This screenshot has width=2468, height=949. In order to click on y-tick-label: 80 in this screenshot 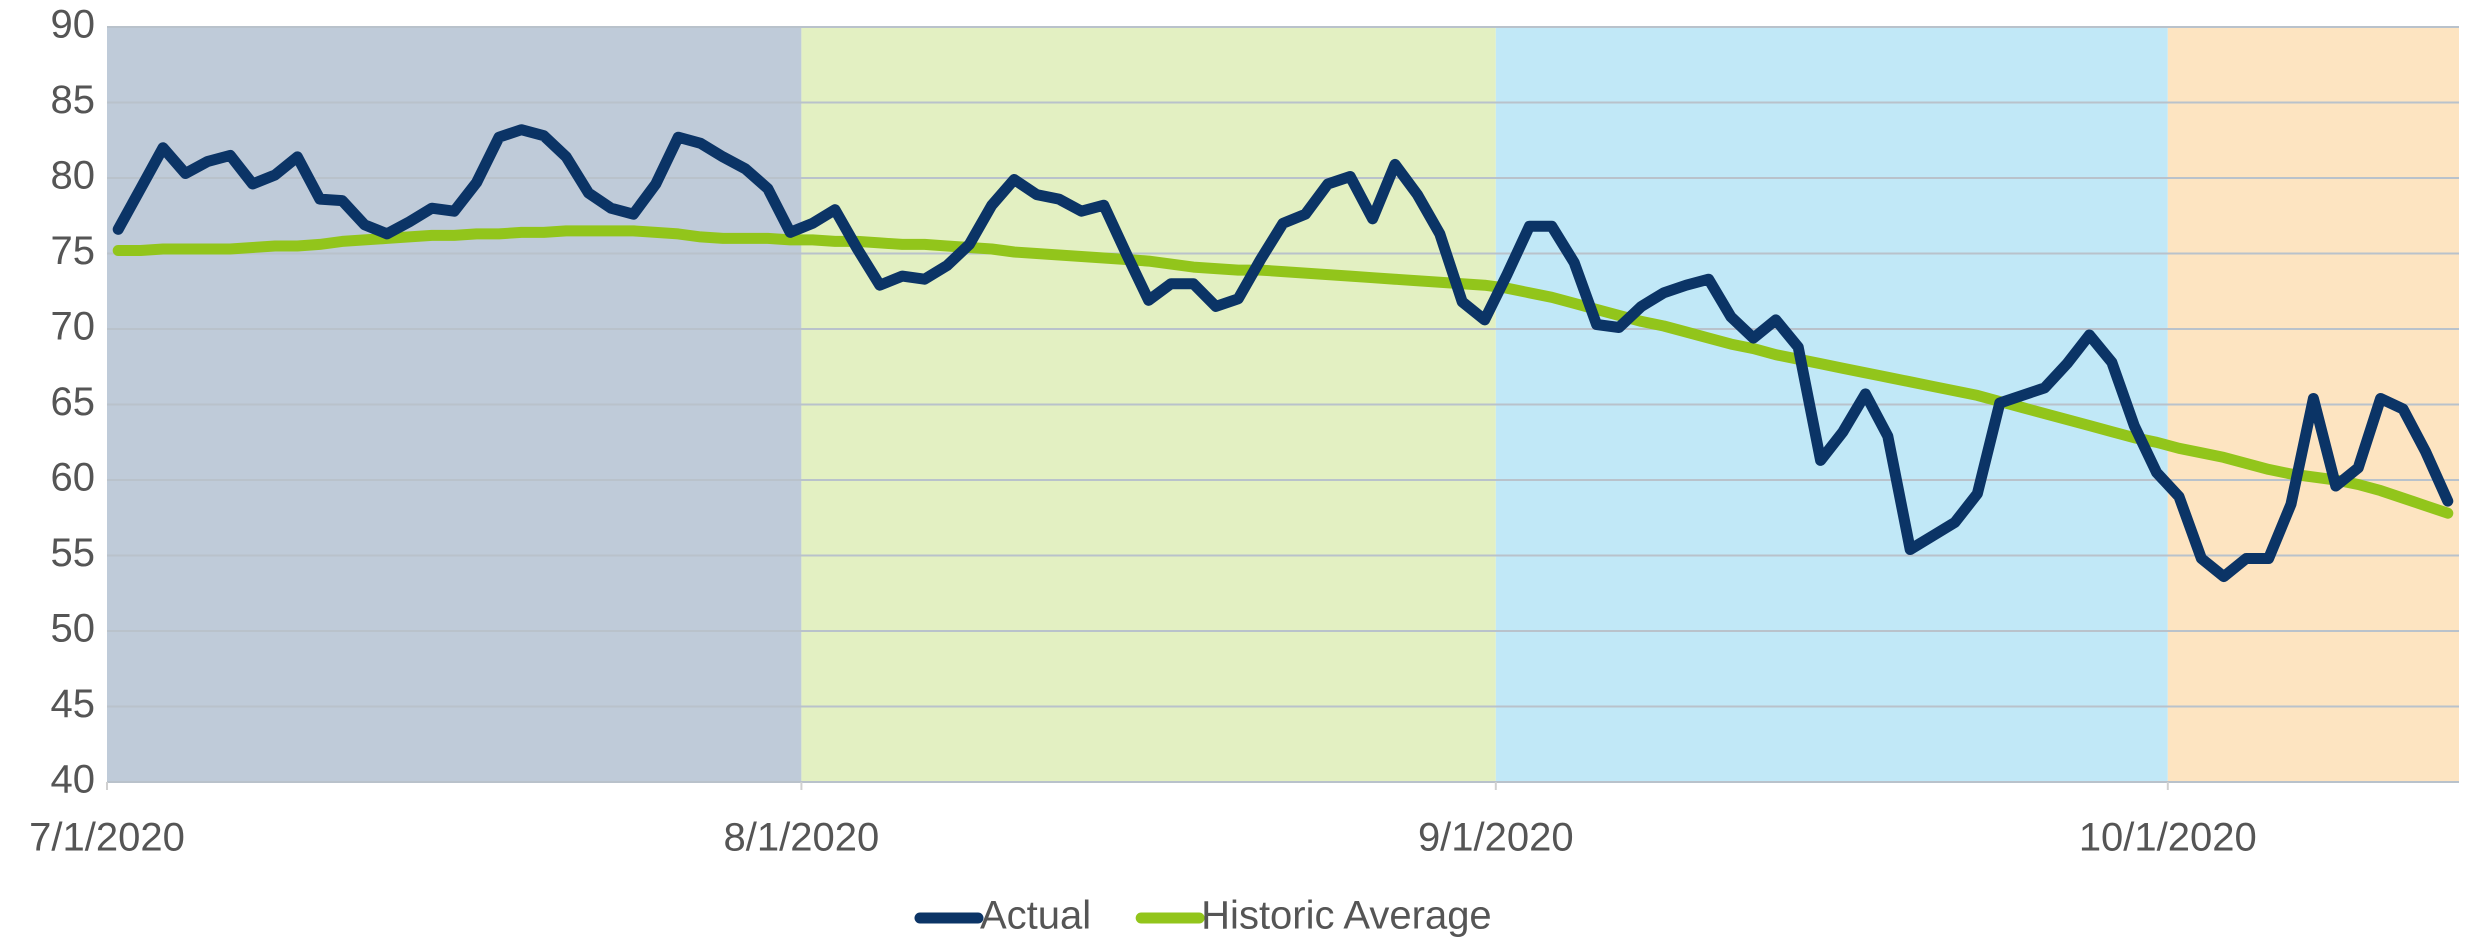, I will do `click(73, 176)`.